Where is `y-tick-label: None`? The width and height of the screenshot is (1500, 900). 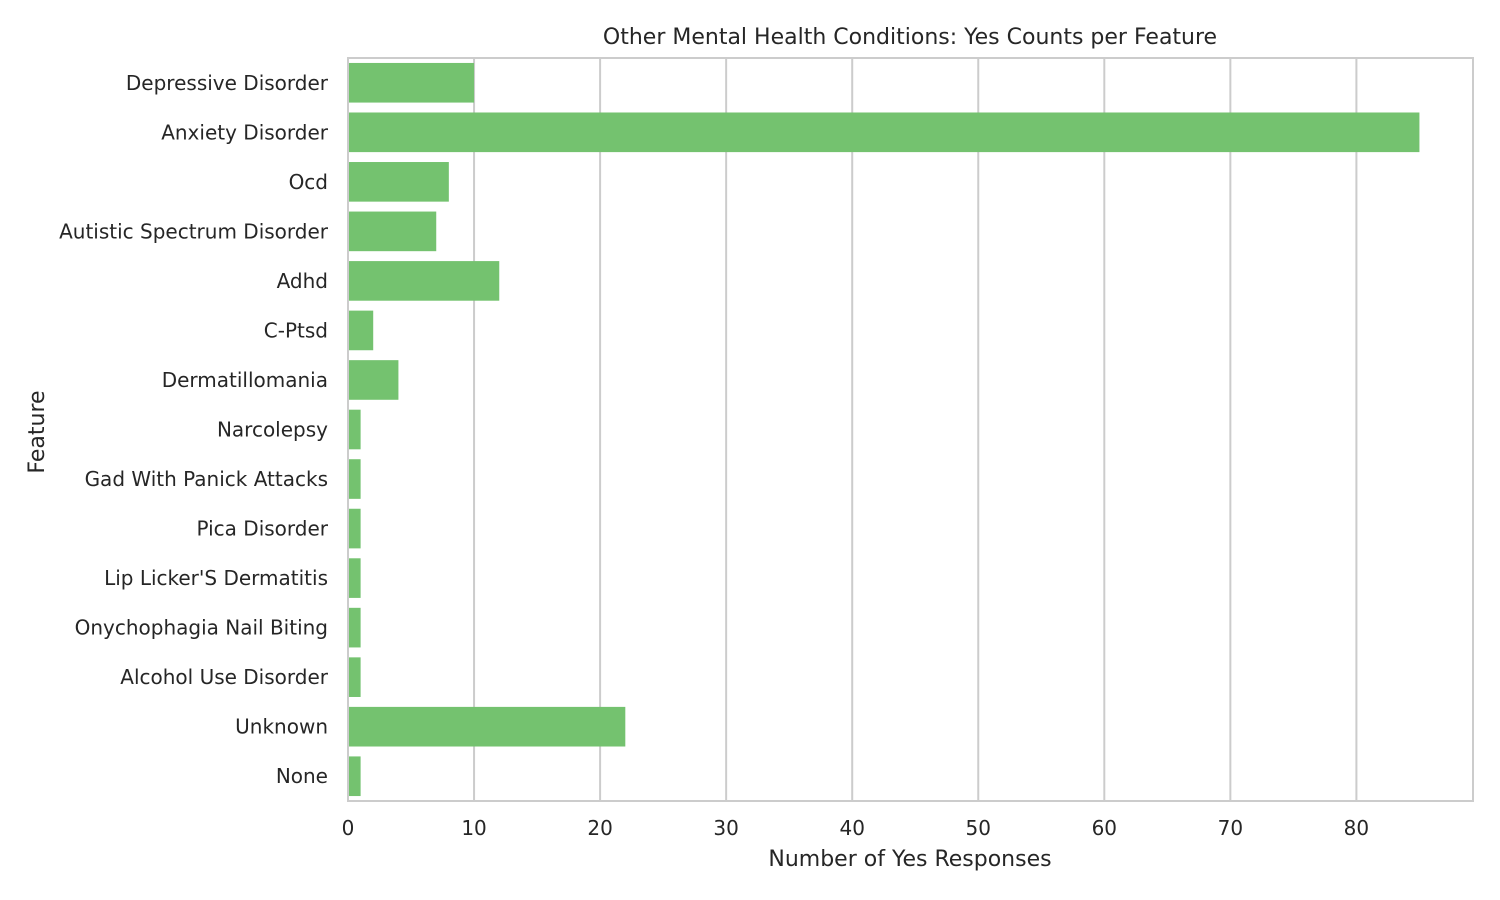
y-tick-label: None is located at coordinates (302, 776).